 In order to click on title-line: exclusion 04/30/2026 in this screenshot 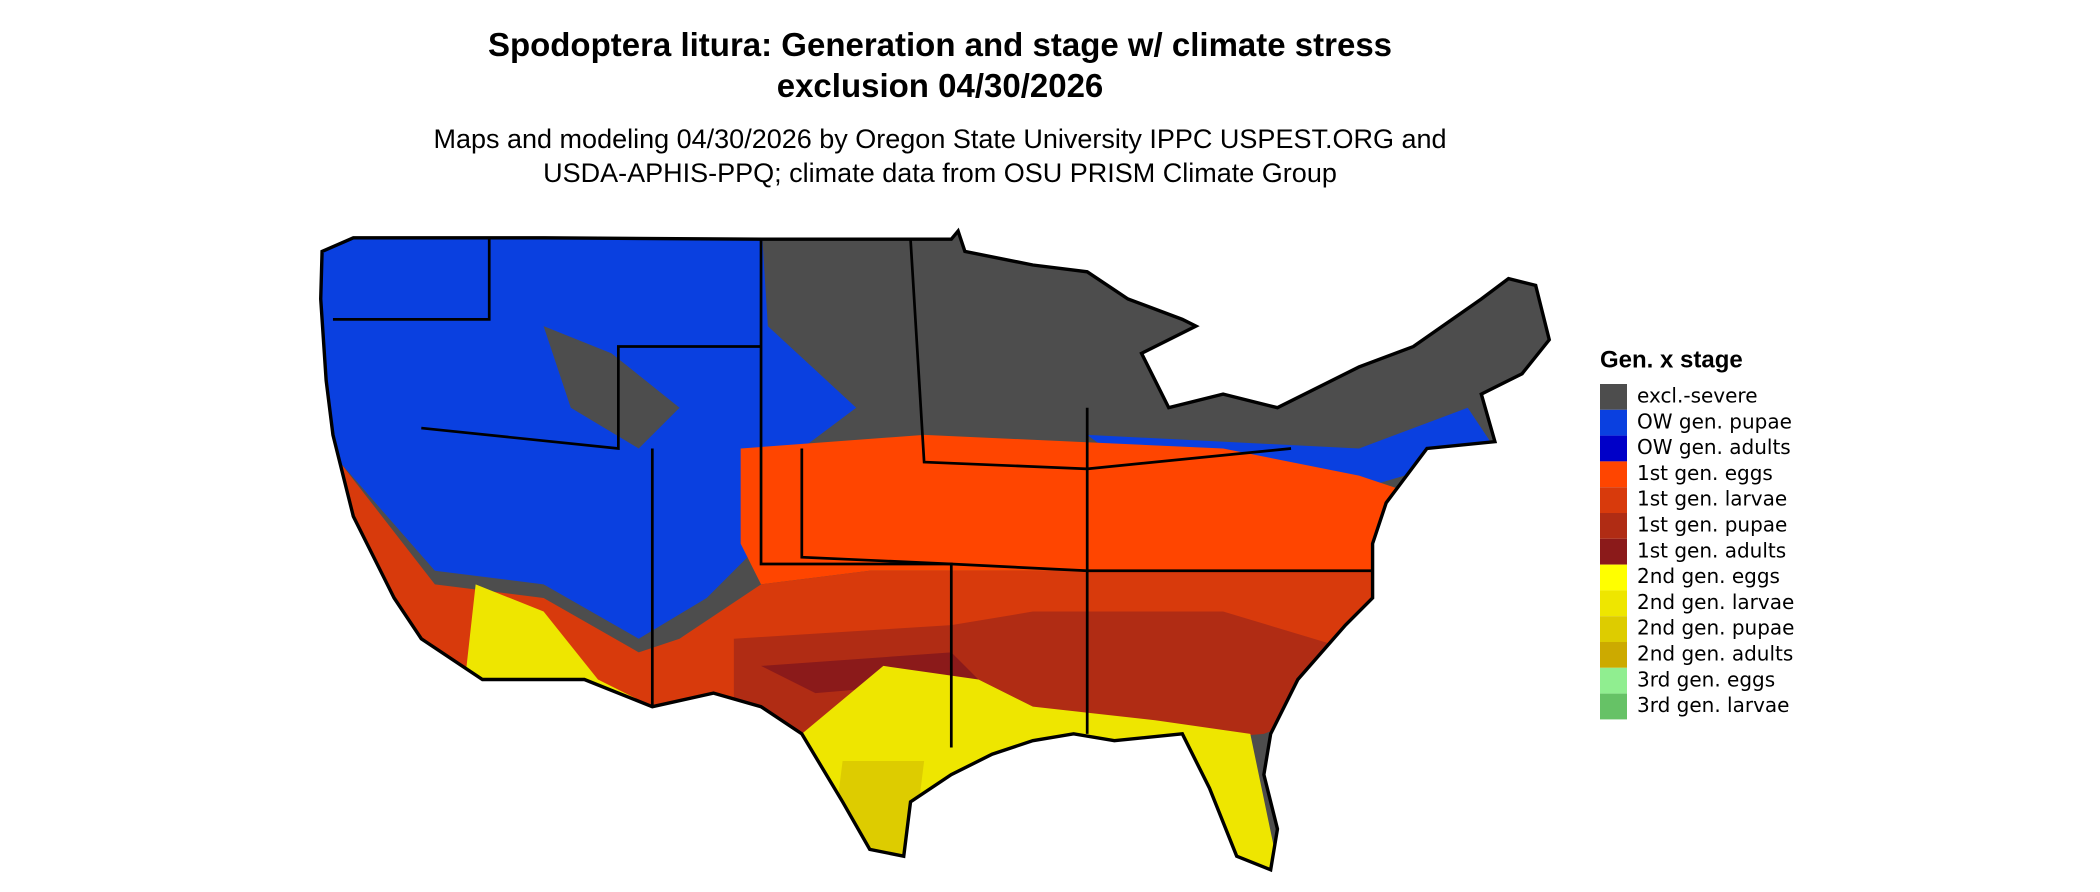, I will do `click(940, 85)`.